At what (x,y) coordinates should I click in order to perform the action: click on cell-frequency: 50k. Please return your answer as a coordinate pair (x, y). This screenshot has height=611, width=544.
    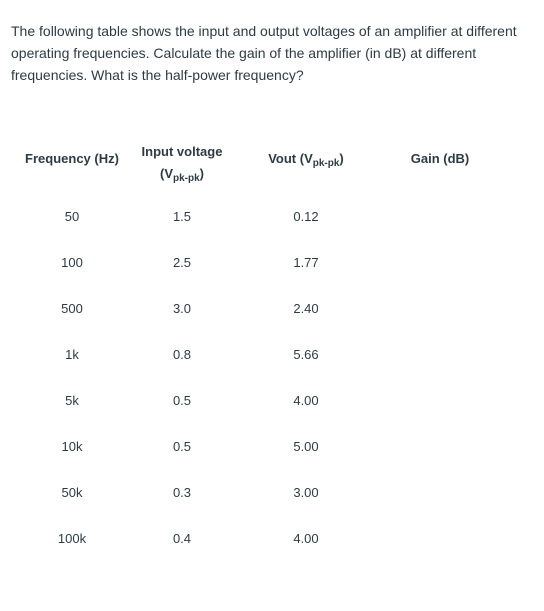
    Looking at the image, I should click on (72, 492).